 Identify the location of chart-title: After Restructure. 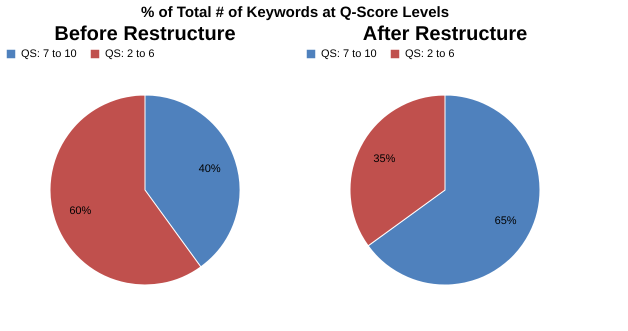
(445, 34).